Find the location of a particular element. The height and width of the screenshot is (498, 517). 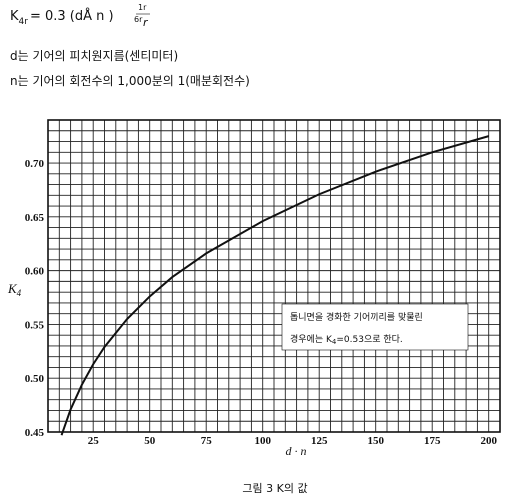

annotation-line: 톱니면을 경화한 기어끼리를 맞물린 is located at coordinates (356, 317).